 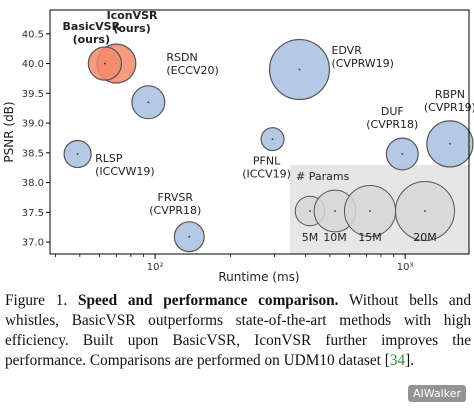 What do you see at coordinates (299, 69) in the screenshot?
I see `bubble-center-edvr` at bounding box center [299, 69].